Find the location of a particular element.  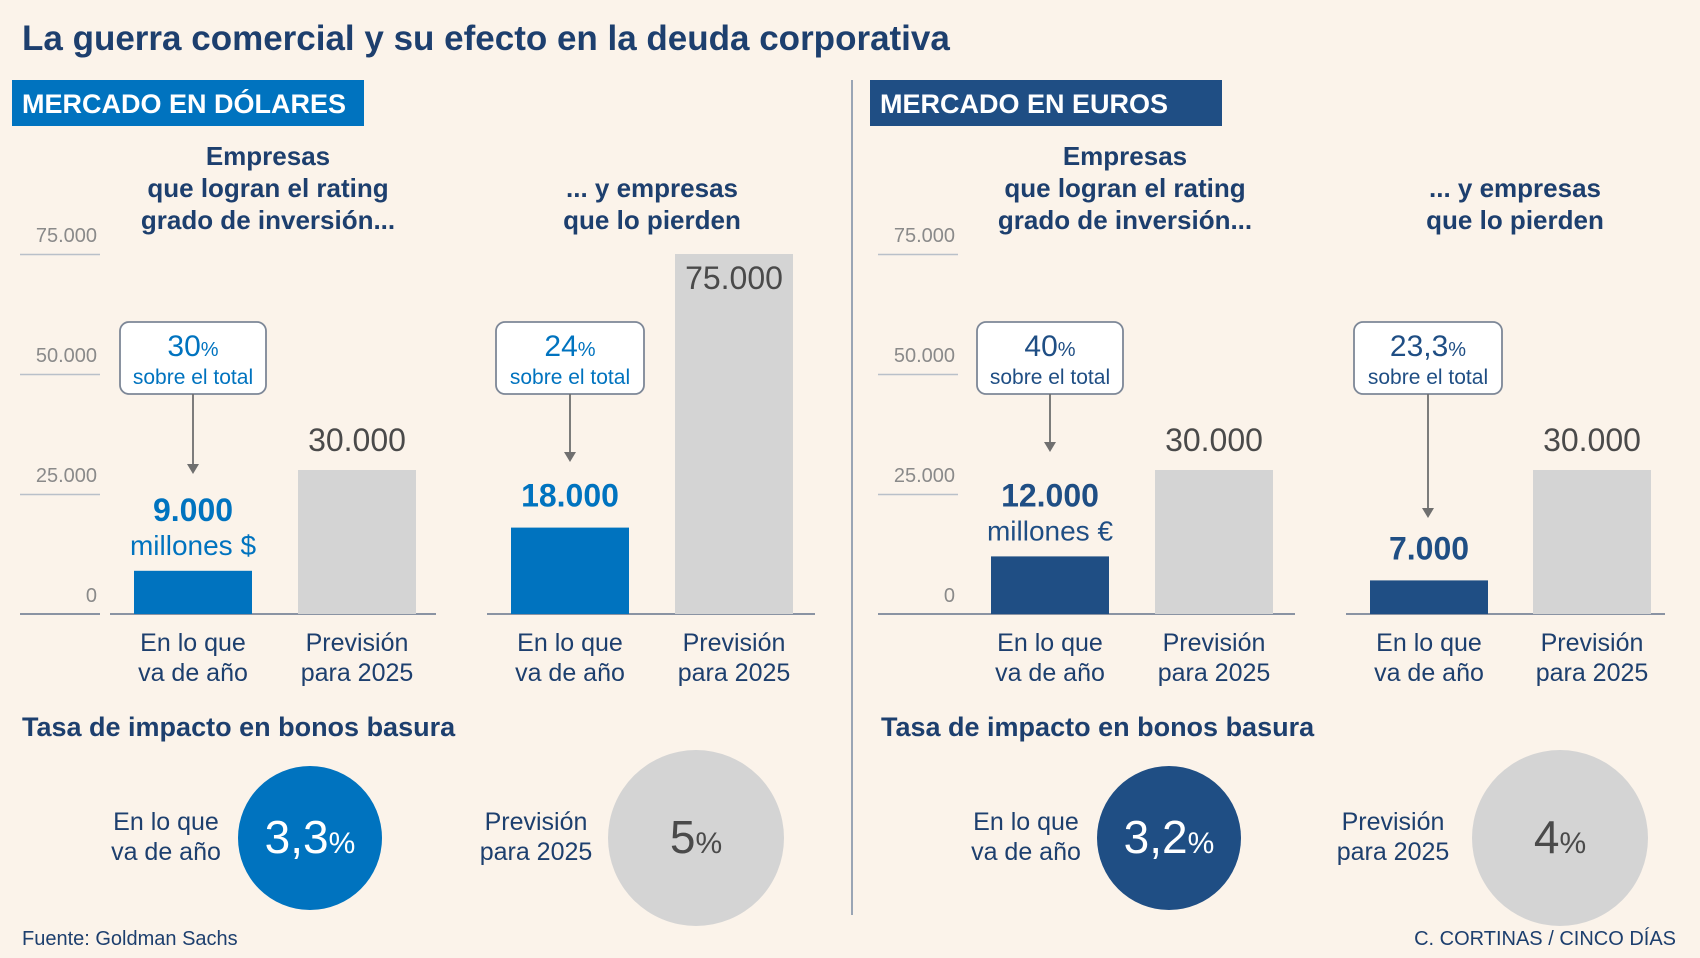

panel-header: MERCADO EN DÓLARES is located at coordinates (184, 103).